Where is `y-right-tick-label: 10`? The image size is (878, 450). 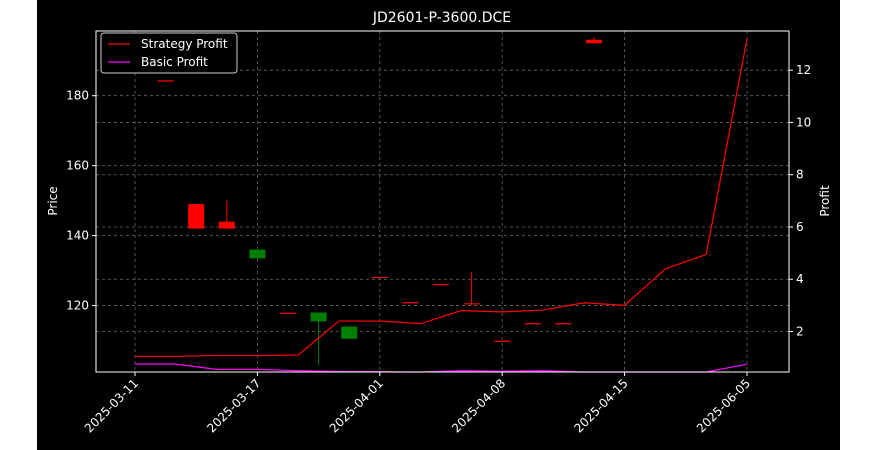
y-right-tick-label: 10 is located at coordinates (803, 122).